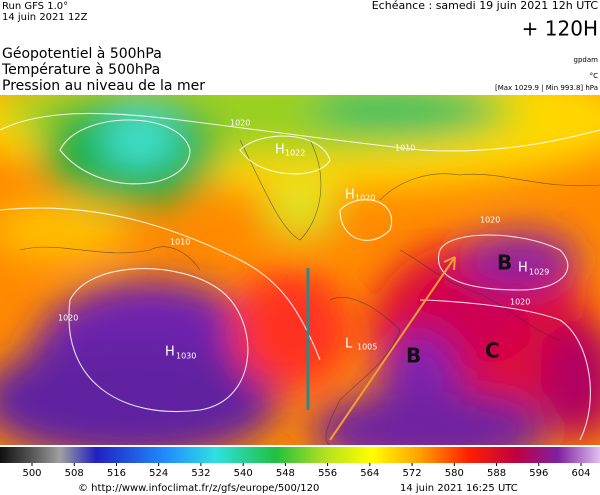 The height and width of the screenshot is (495, 600). I want to click on colorbar-label: 500, so click(31, 473).